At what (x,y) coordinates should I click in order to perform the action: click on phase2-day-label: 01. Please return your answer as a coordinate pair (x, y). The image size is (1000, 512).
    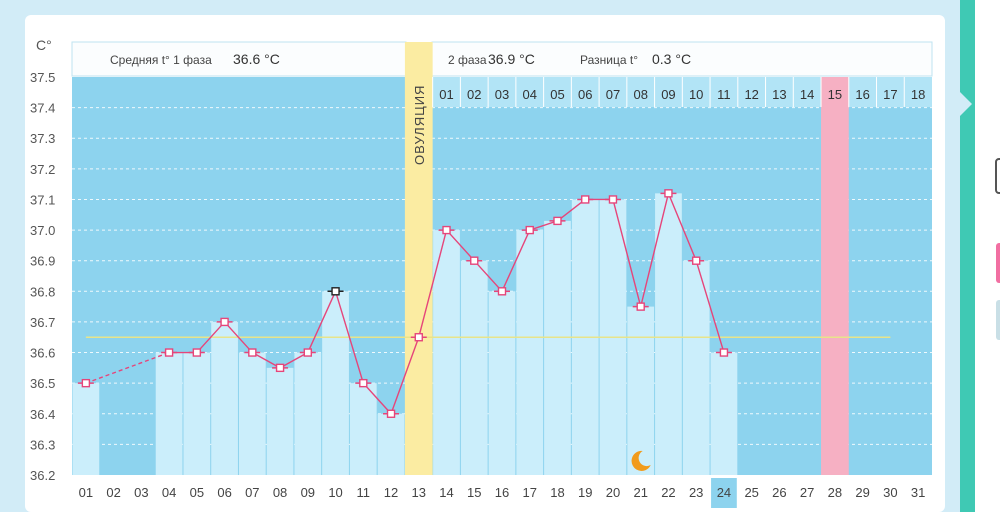
    Looking at the image, I should click on (446, 94).